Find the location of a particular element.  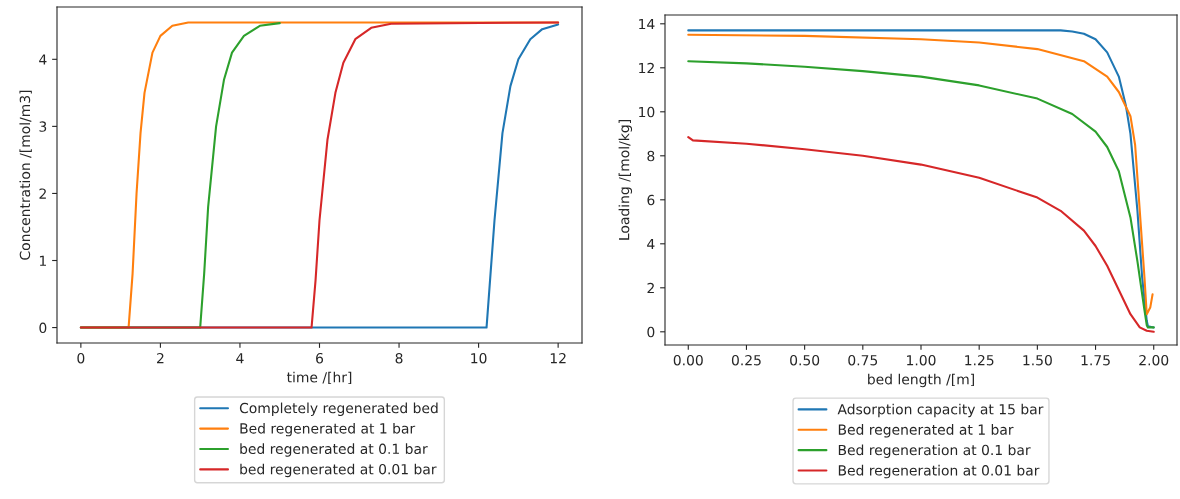

y-tick-label: 14 is located at coordinates (647, 24).